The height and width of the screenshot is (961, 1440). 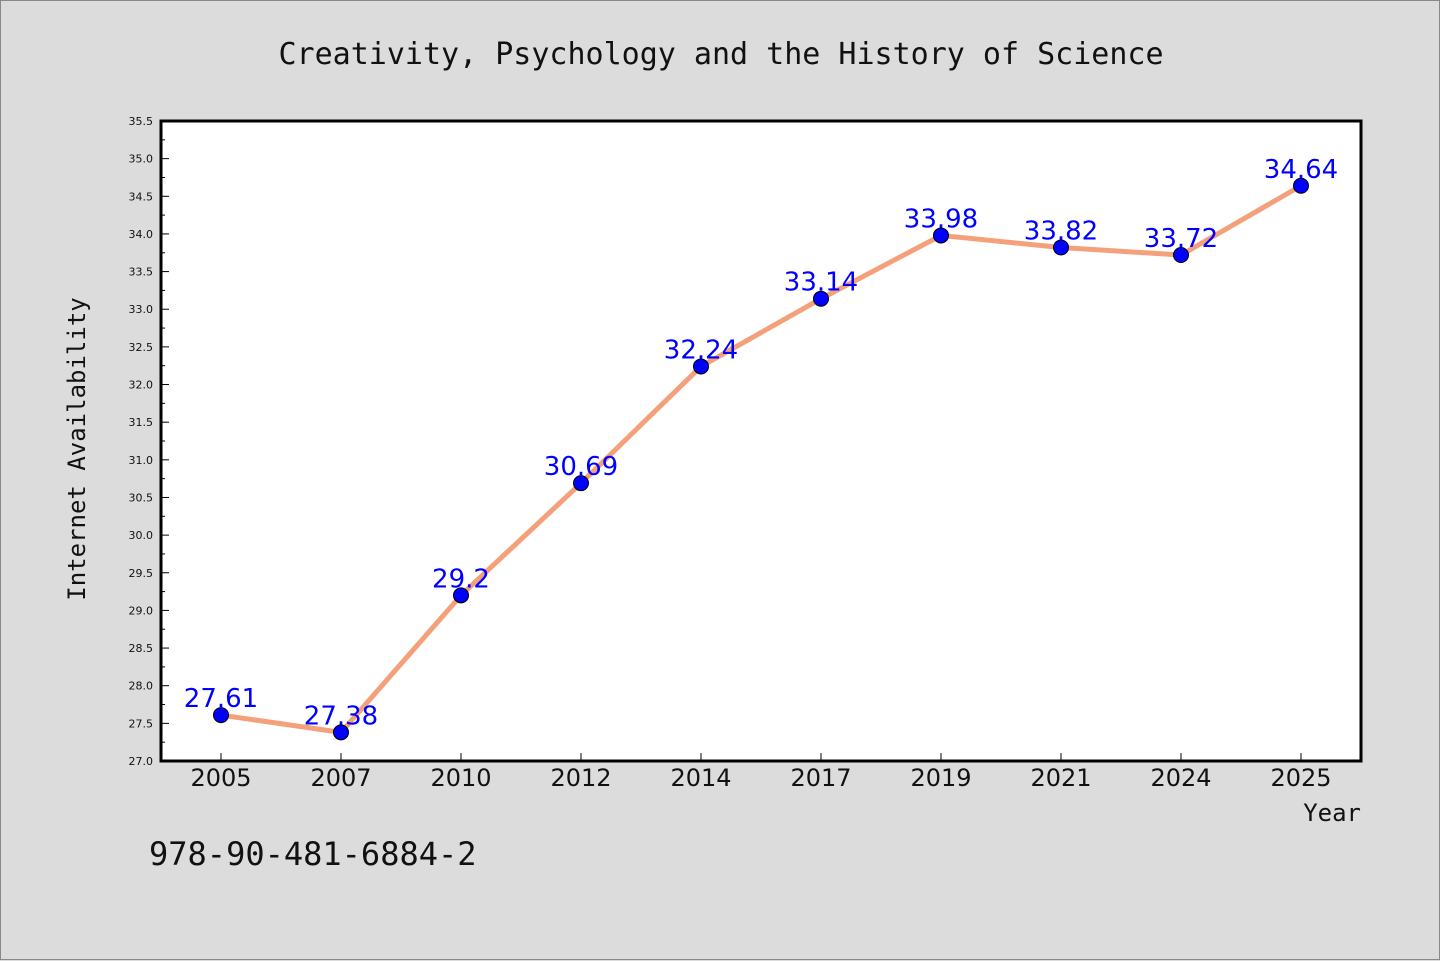 I want to click on x-tick-label: 2012, so click(x=580, y=778).